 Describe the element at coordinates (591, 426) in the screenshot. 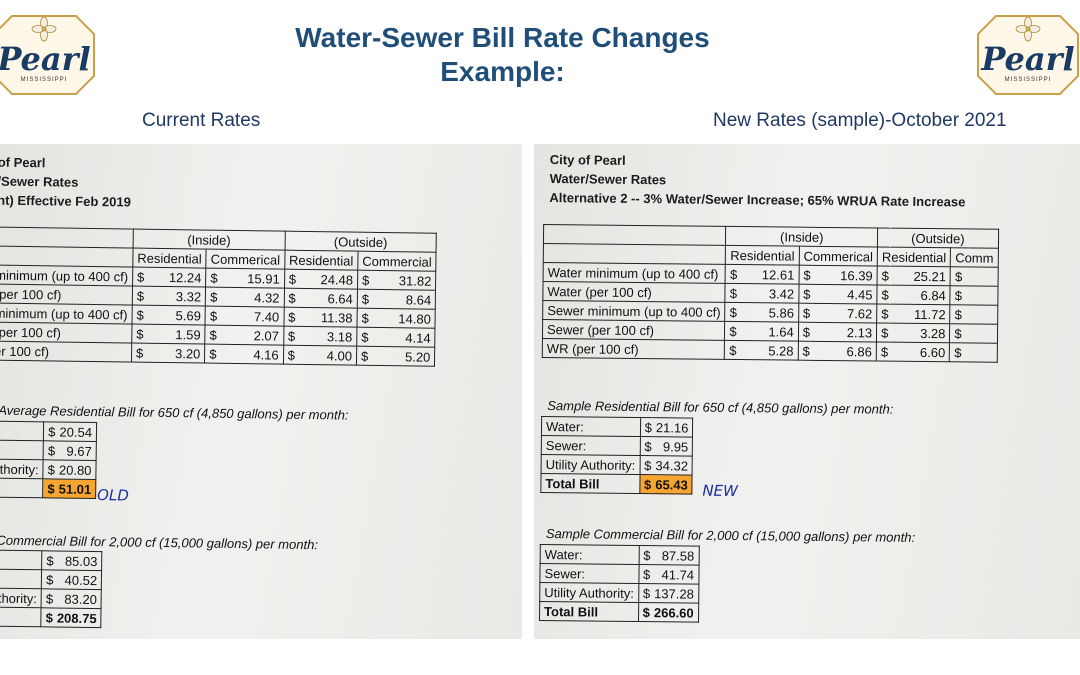

I see `bill-label: Water:` at that location.